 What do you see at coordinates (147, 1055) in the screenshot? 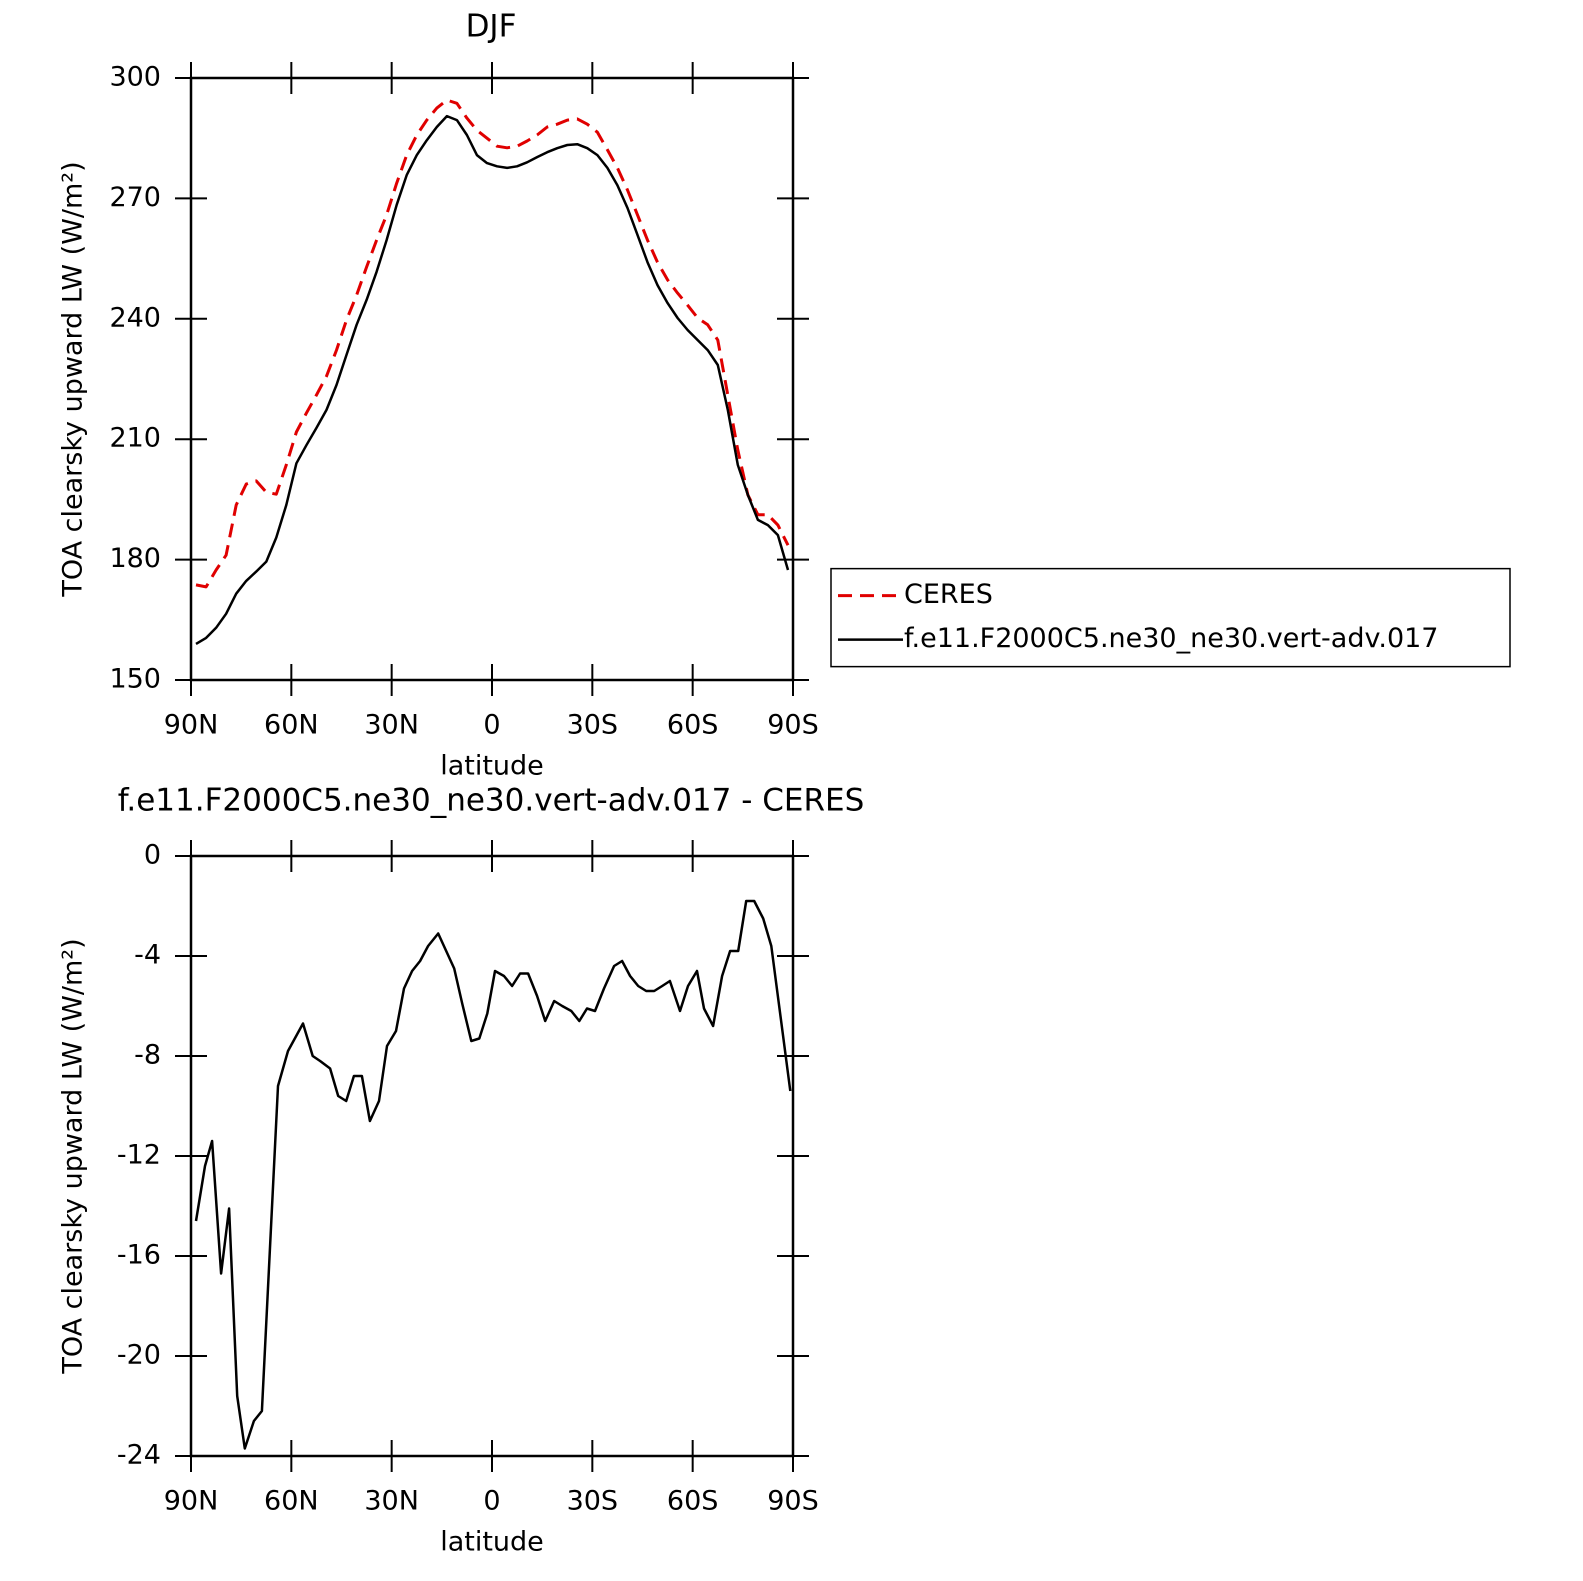
I see `y-tick-label: -8` at bounding box center [147, 1055].